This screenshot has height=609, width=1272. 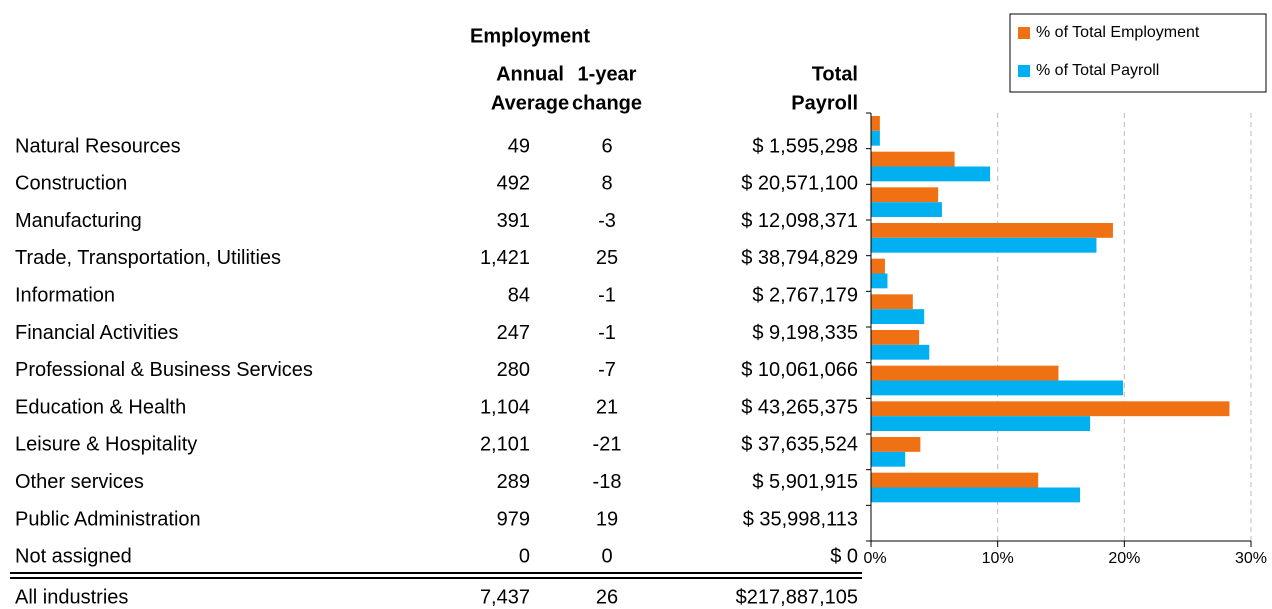 What do you see at coordinates (805, 295) in the screenshot?
I see `cell: $ 2,767,179` at bounding box center [805, 295].